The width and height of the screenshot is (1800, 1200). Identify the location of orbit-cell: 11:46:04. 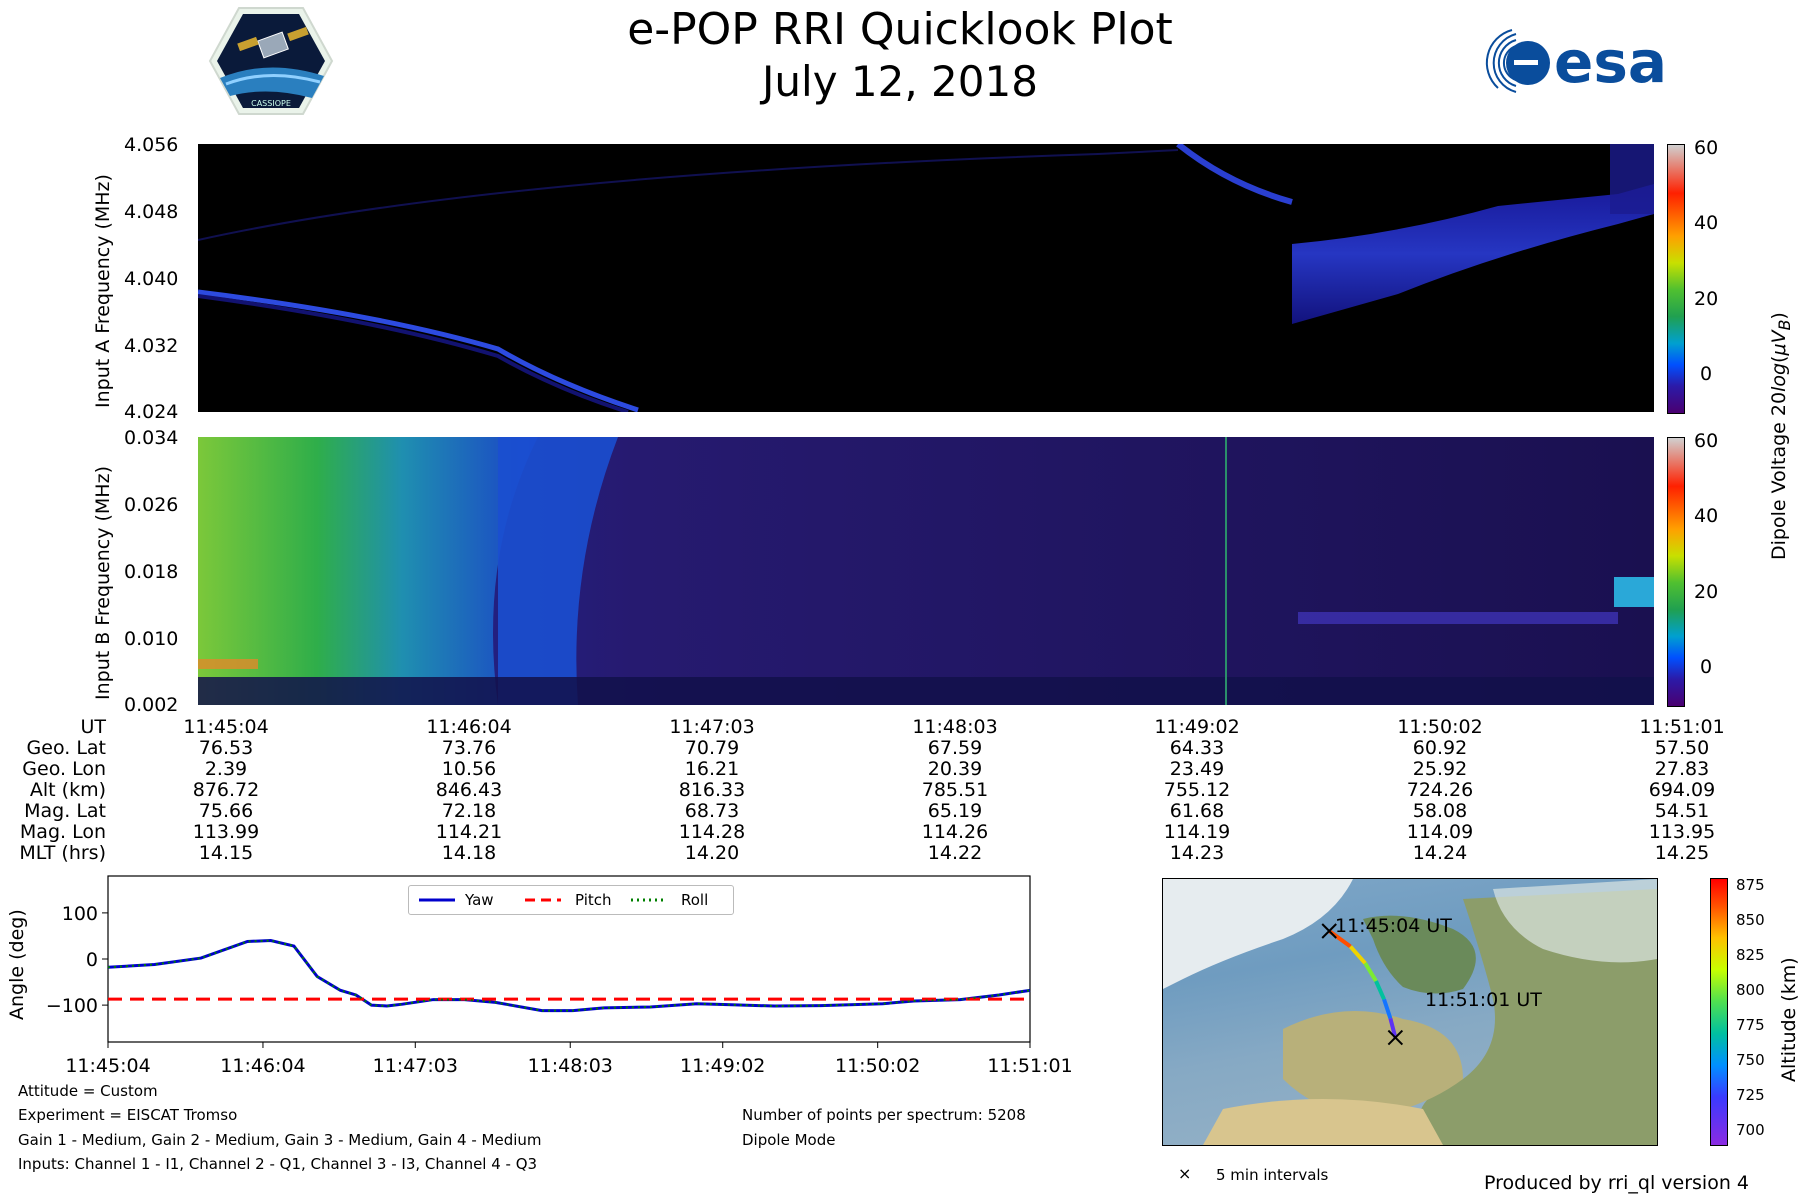
(469, 727).